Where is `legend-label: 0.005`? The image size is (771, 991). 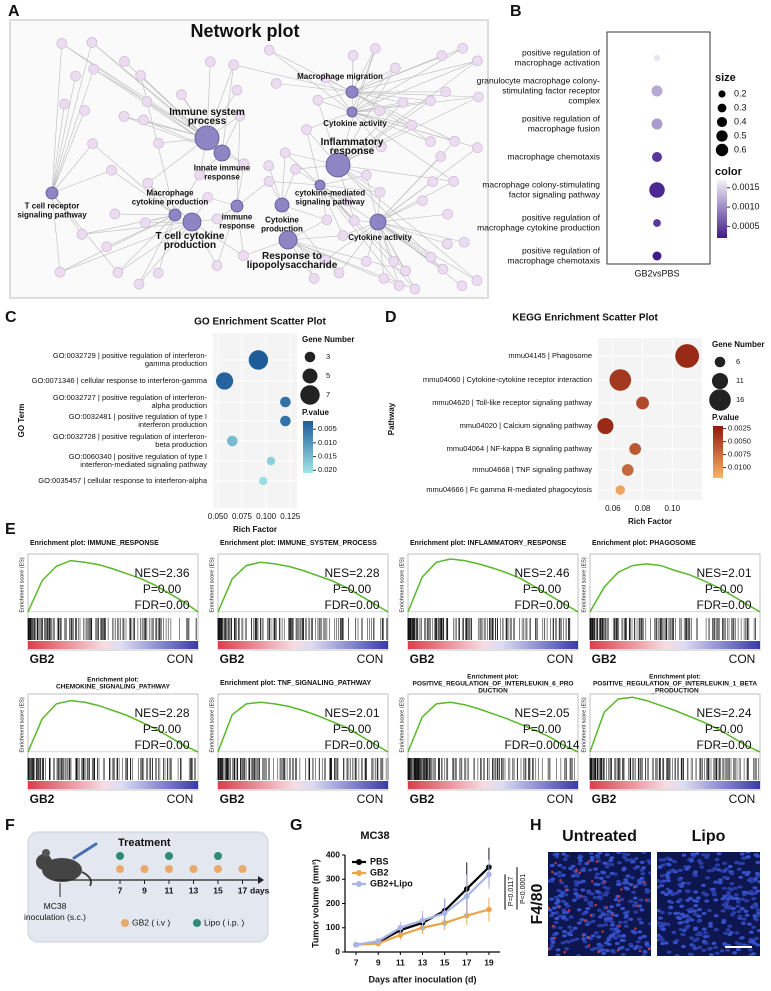 legend-label: 0.005 is located at coordinates (327, 428).